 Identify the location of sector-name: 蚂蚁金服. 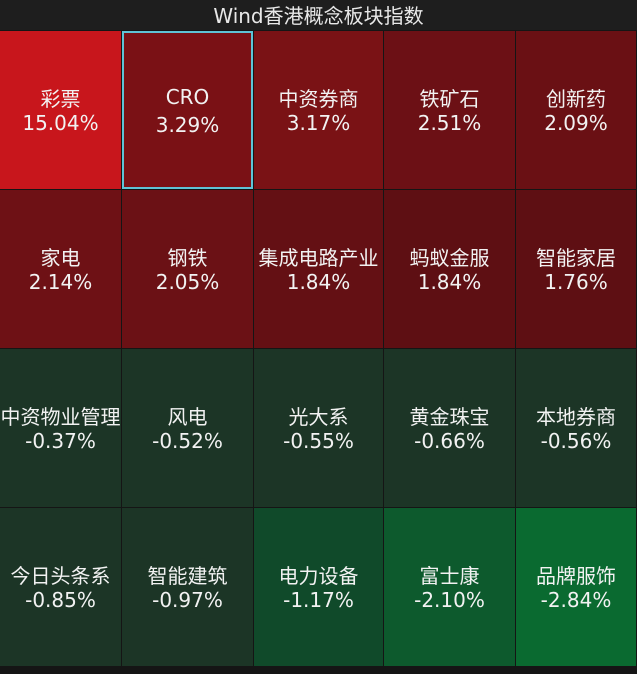
(449, 258).